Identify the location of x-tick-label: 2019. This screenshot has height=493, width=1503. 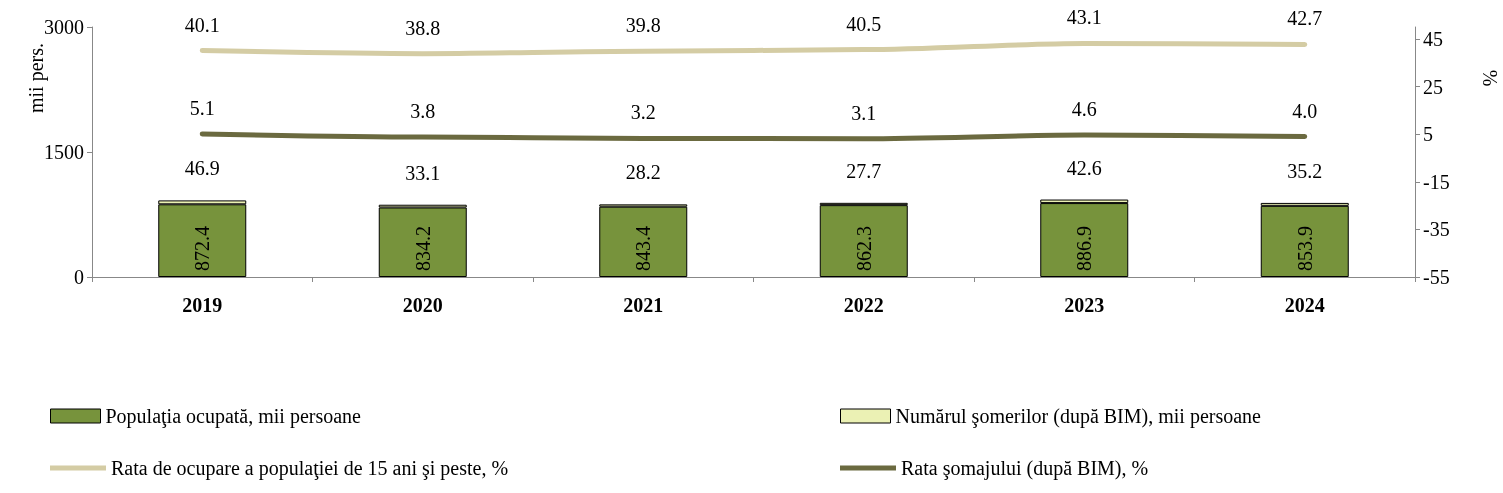
(202, 305).